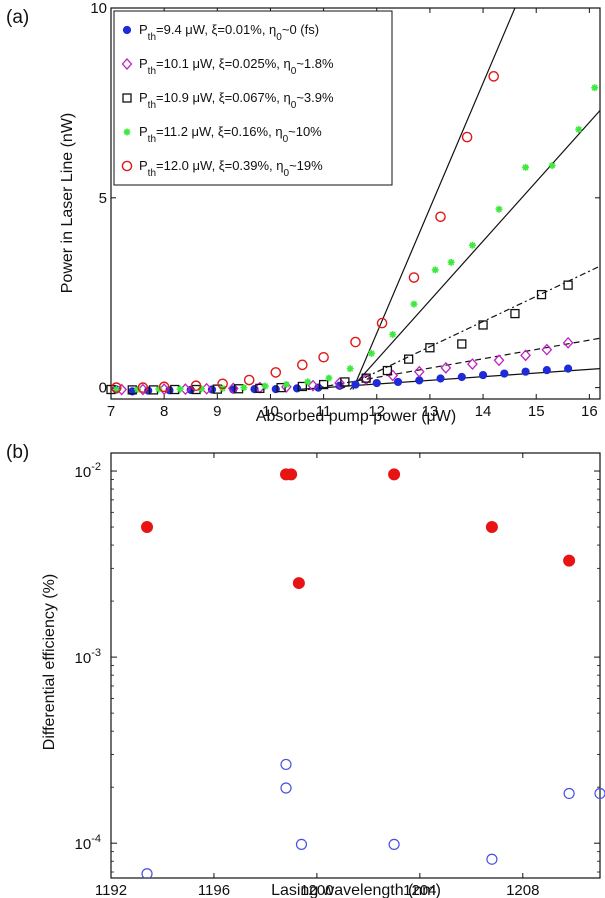 This screenshot has height=898, width=605. I want to click on panel-a-x-tick-label: 16, so click(589, 411).